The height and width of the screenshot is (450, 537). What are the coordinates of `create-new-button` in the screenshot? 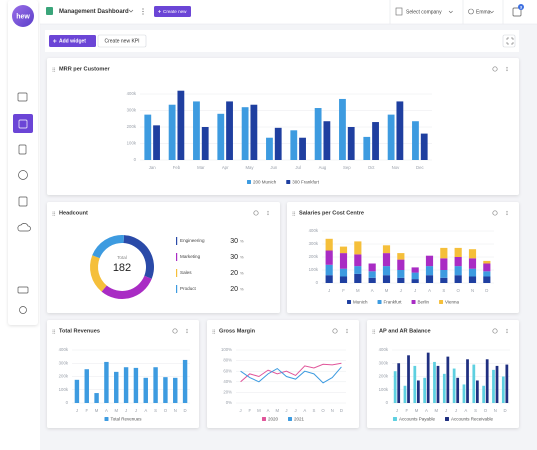 It's located at (172, 11).